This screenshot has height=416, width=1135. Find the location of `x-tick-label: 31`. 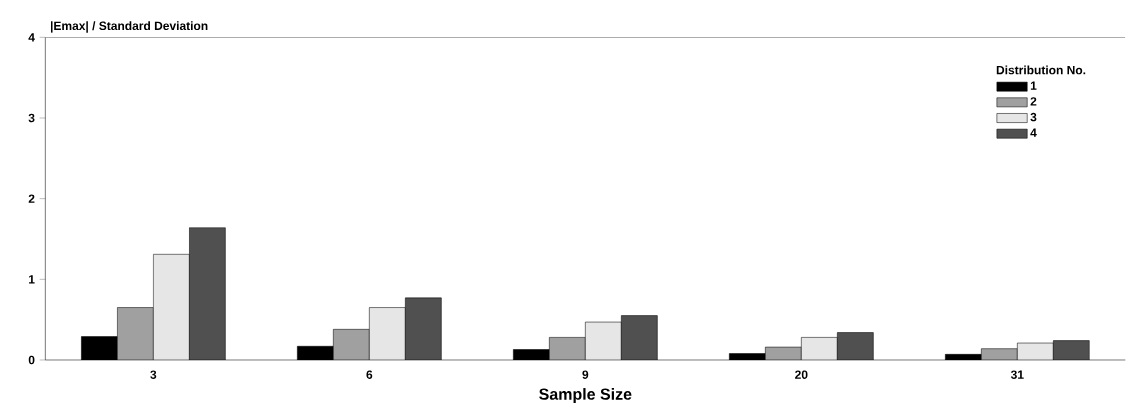

x-tick-label: 31 is located at coordinates (1017, 374).